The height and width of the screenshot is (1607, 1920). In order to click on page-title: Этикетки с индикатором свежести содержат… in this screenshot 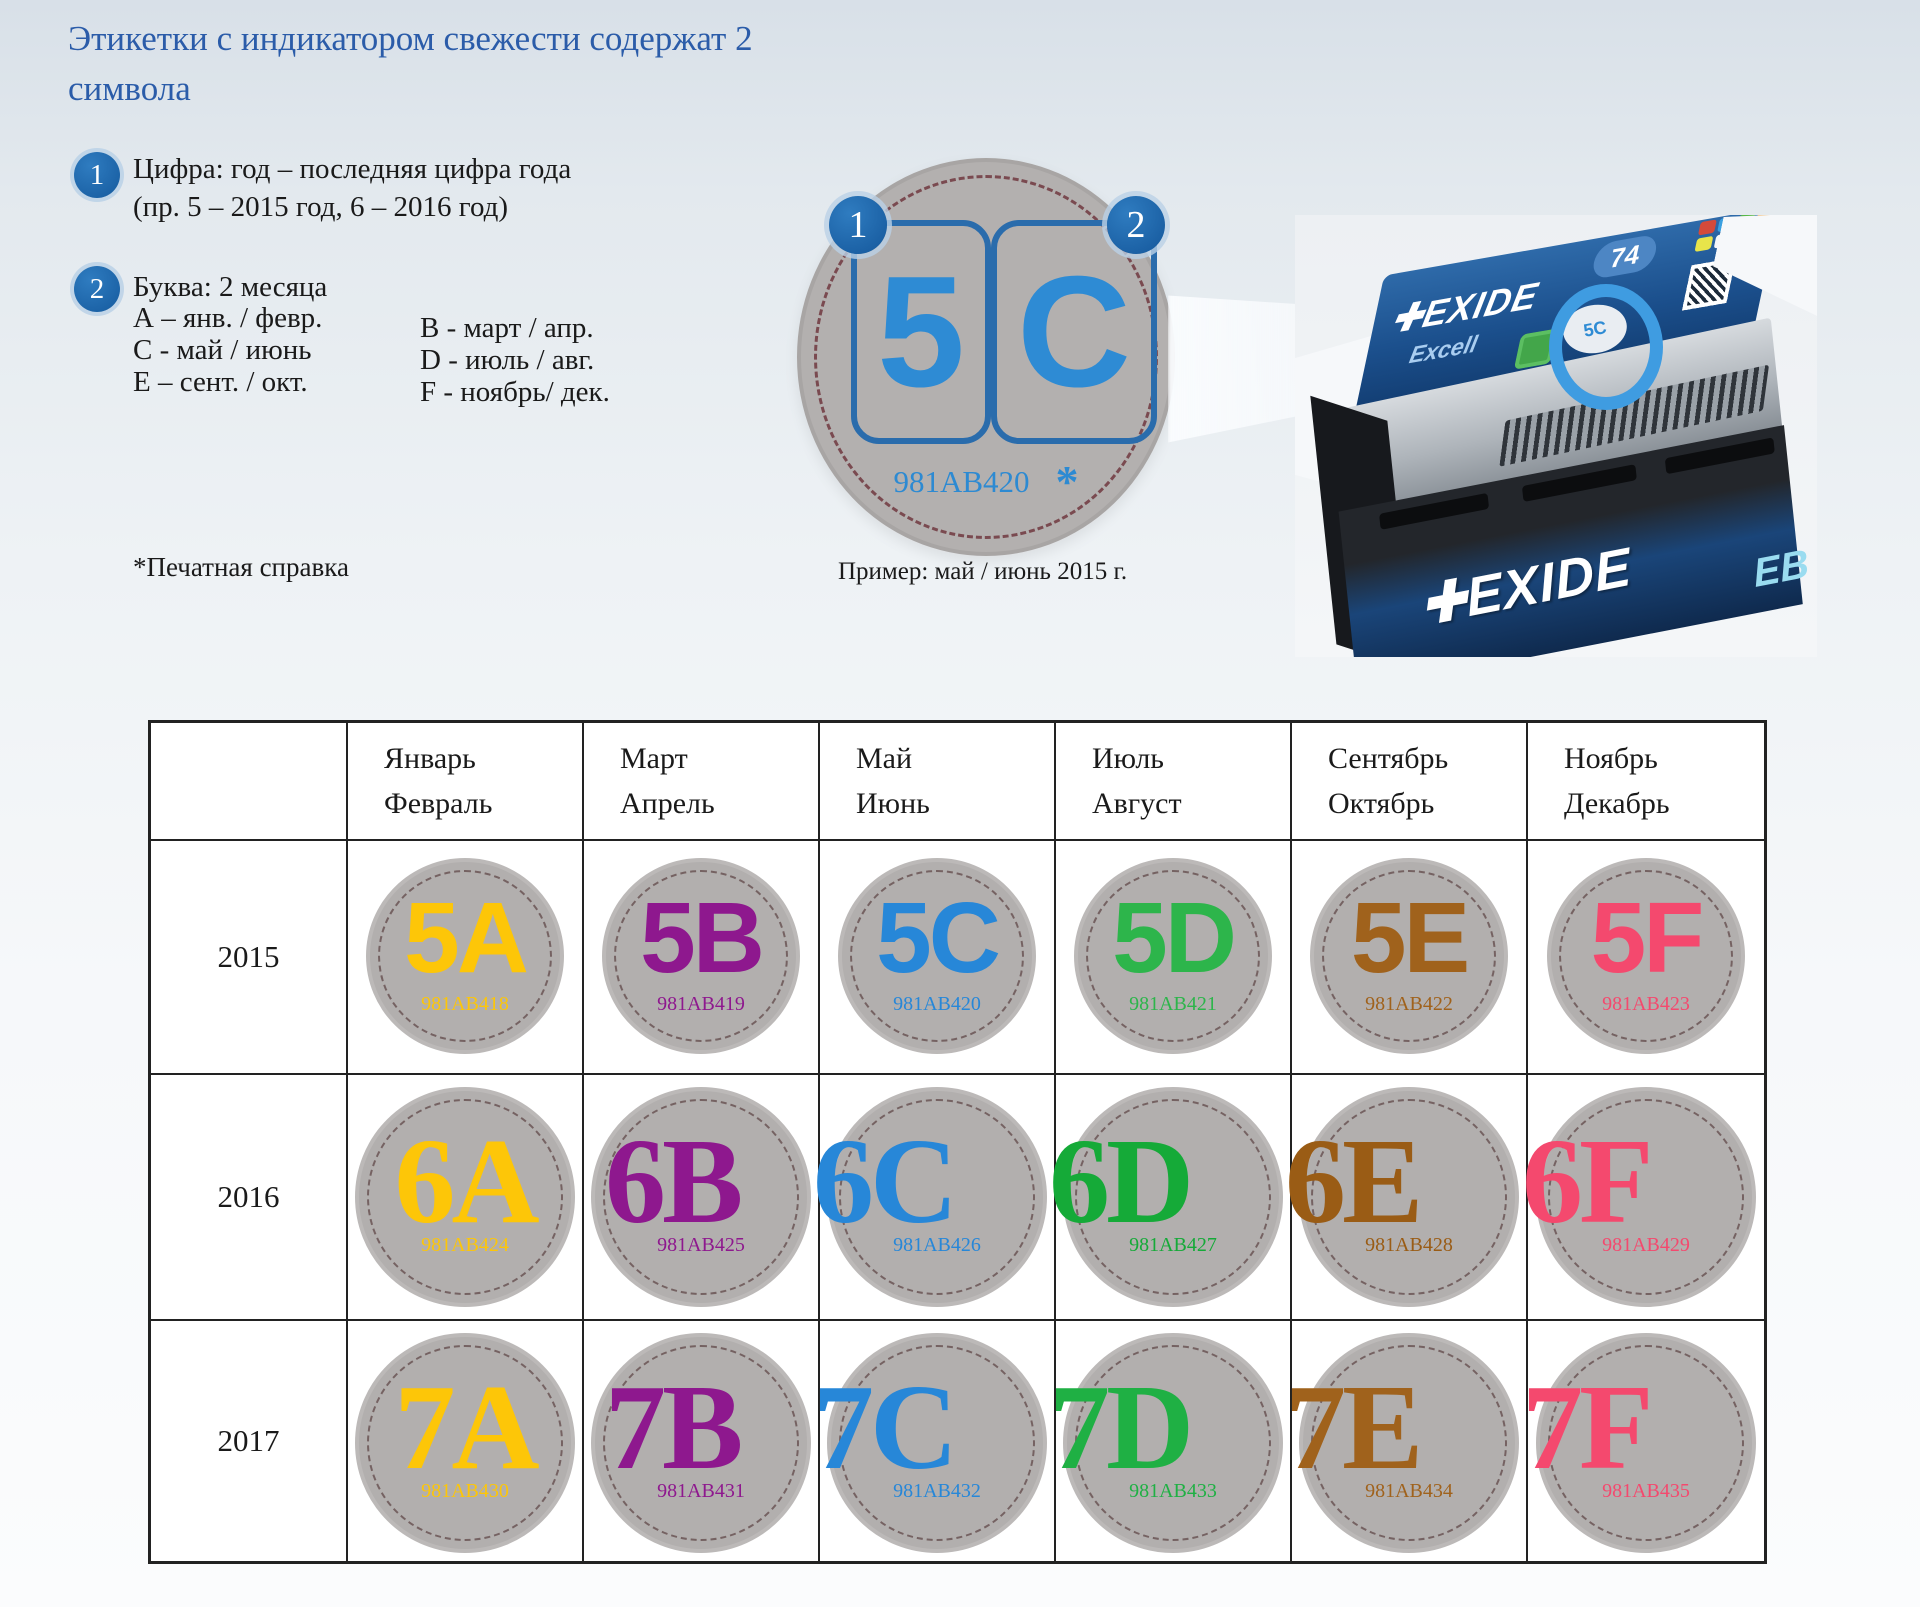, I will do `click(448, 63)`.